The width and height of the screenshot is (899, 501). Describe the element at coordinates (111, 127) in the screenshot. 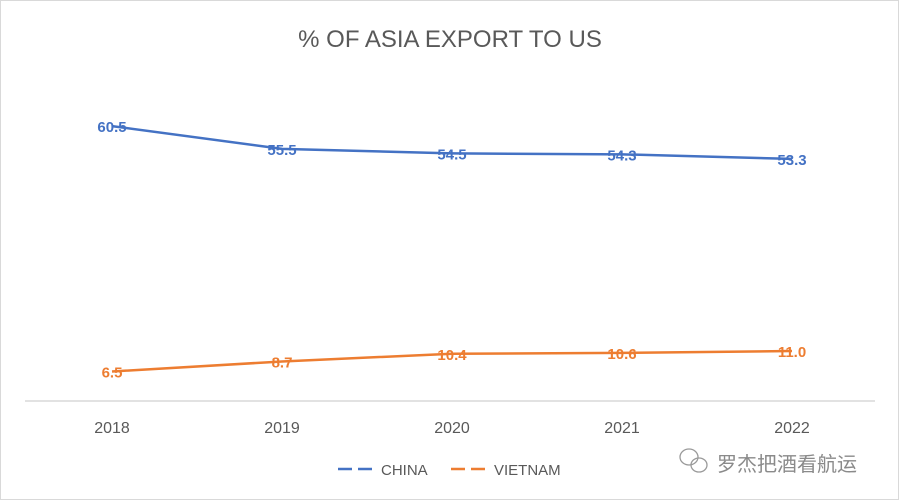

I see `data-label: 60.5` at that location.